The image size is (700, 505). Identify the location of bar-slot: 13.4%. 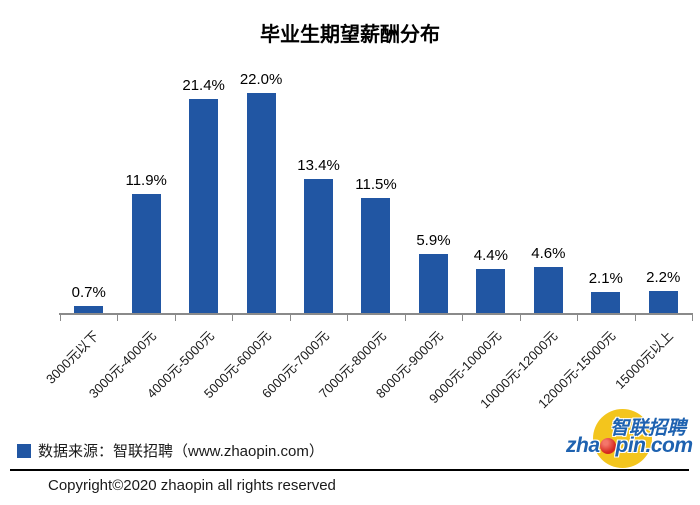
(318, 181).